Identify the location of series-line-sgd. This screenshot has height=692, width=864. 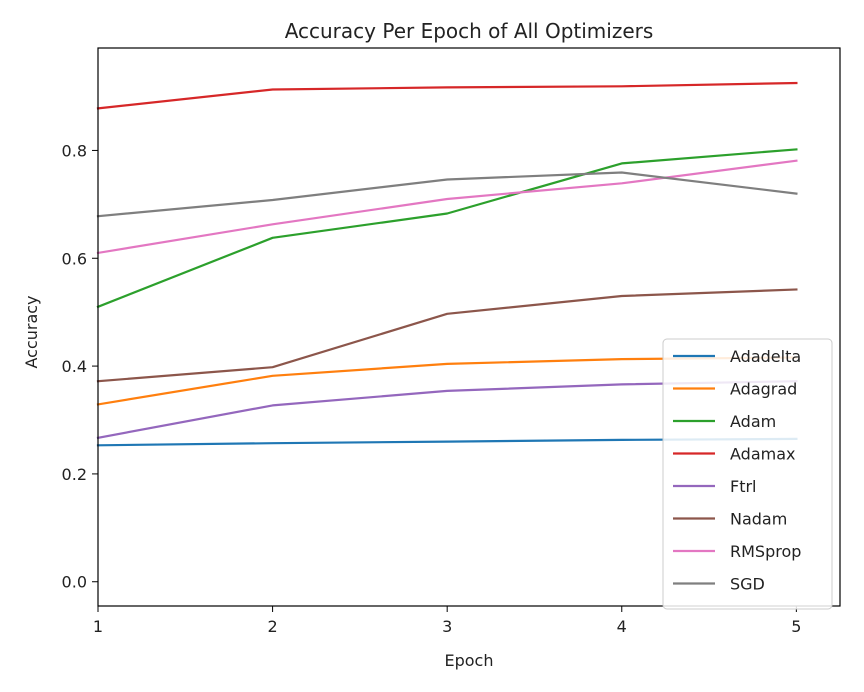
(447, 194).